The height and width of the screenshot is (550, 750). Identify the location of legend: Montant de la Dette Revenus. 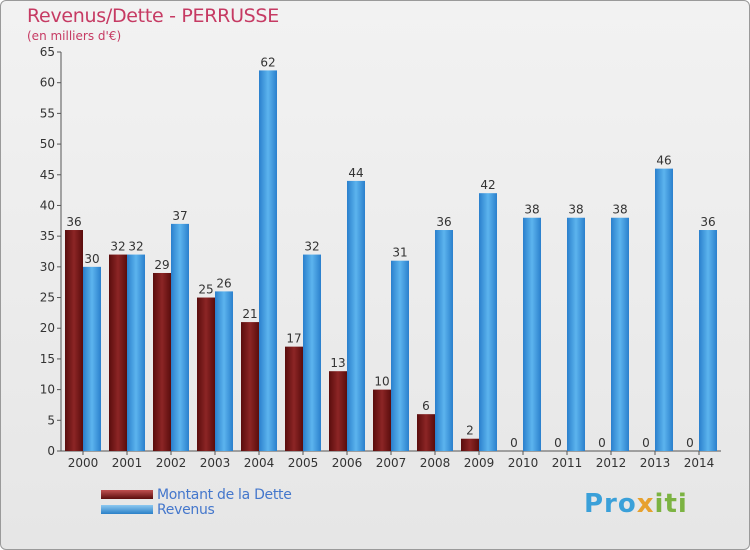
(196, 502).